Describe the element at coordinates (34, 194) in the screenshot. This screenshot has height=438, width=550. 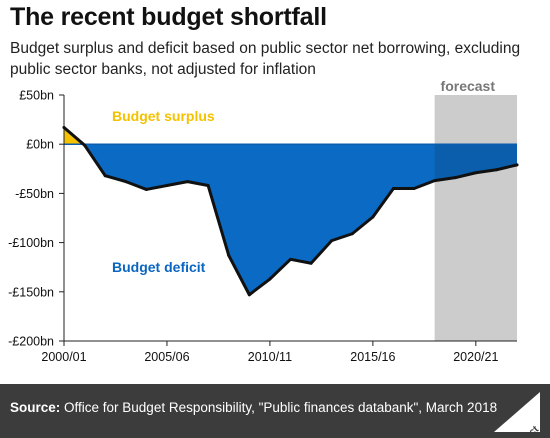
I see `y-tick-label: -£50bn` at that location.